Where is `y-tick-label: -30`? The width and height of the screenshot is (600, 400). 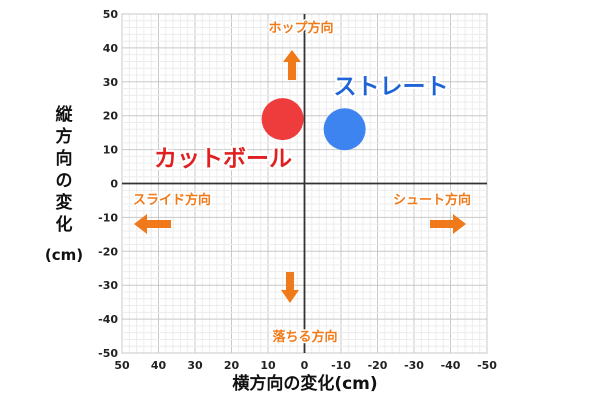
y-tick-label: -30 is located at coordinates (108, 285).